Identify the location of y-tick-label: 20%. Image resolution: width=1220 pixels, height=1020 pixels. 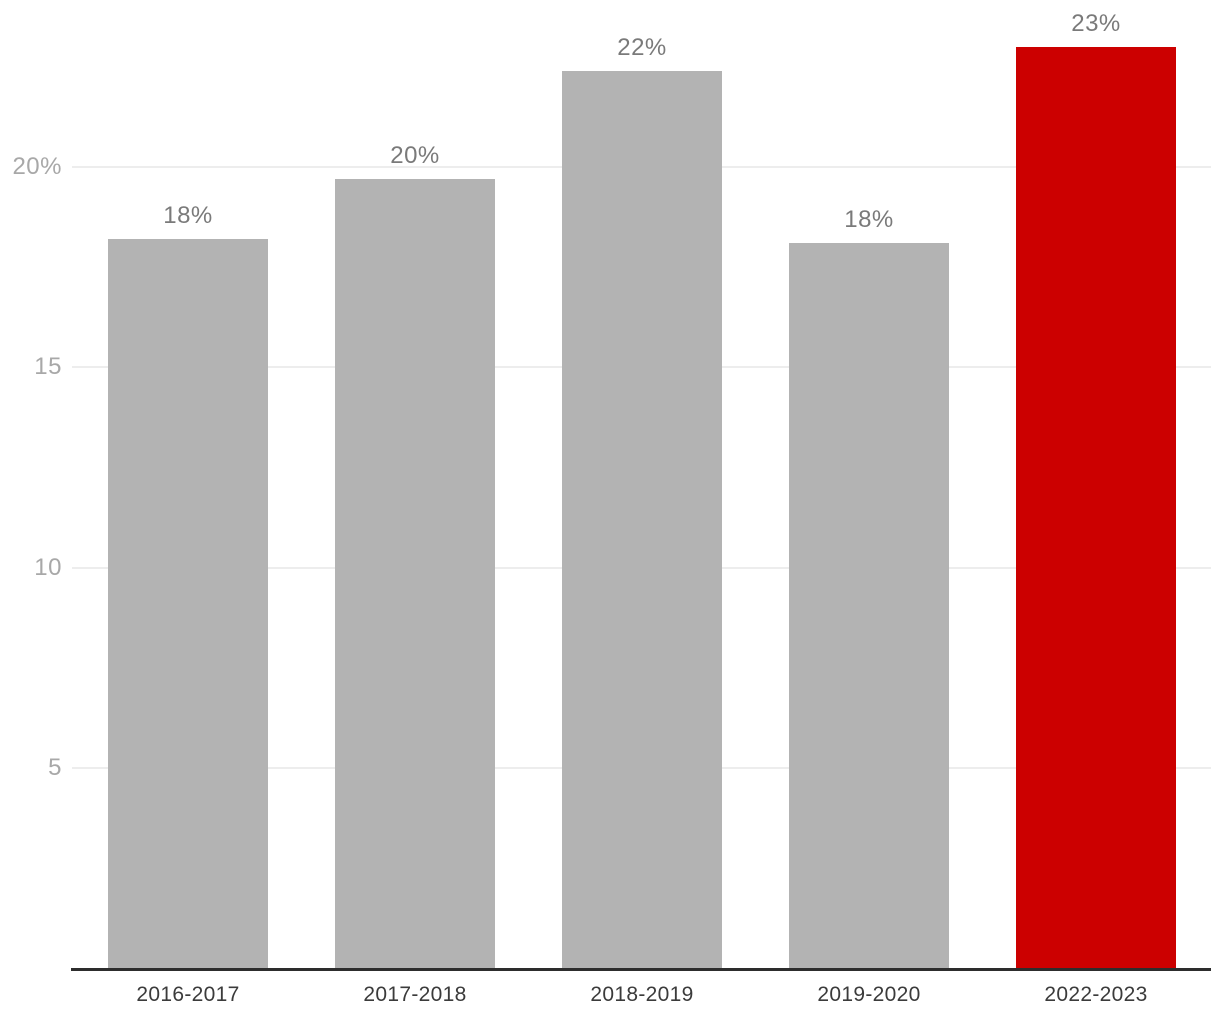
(37, 166).